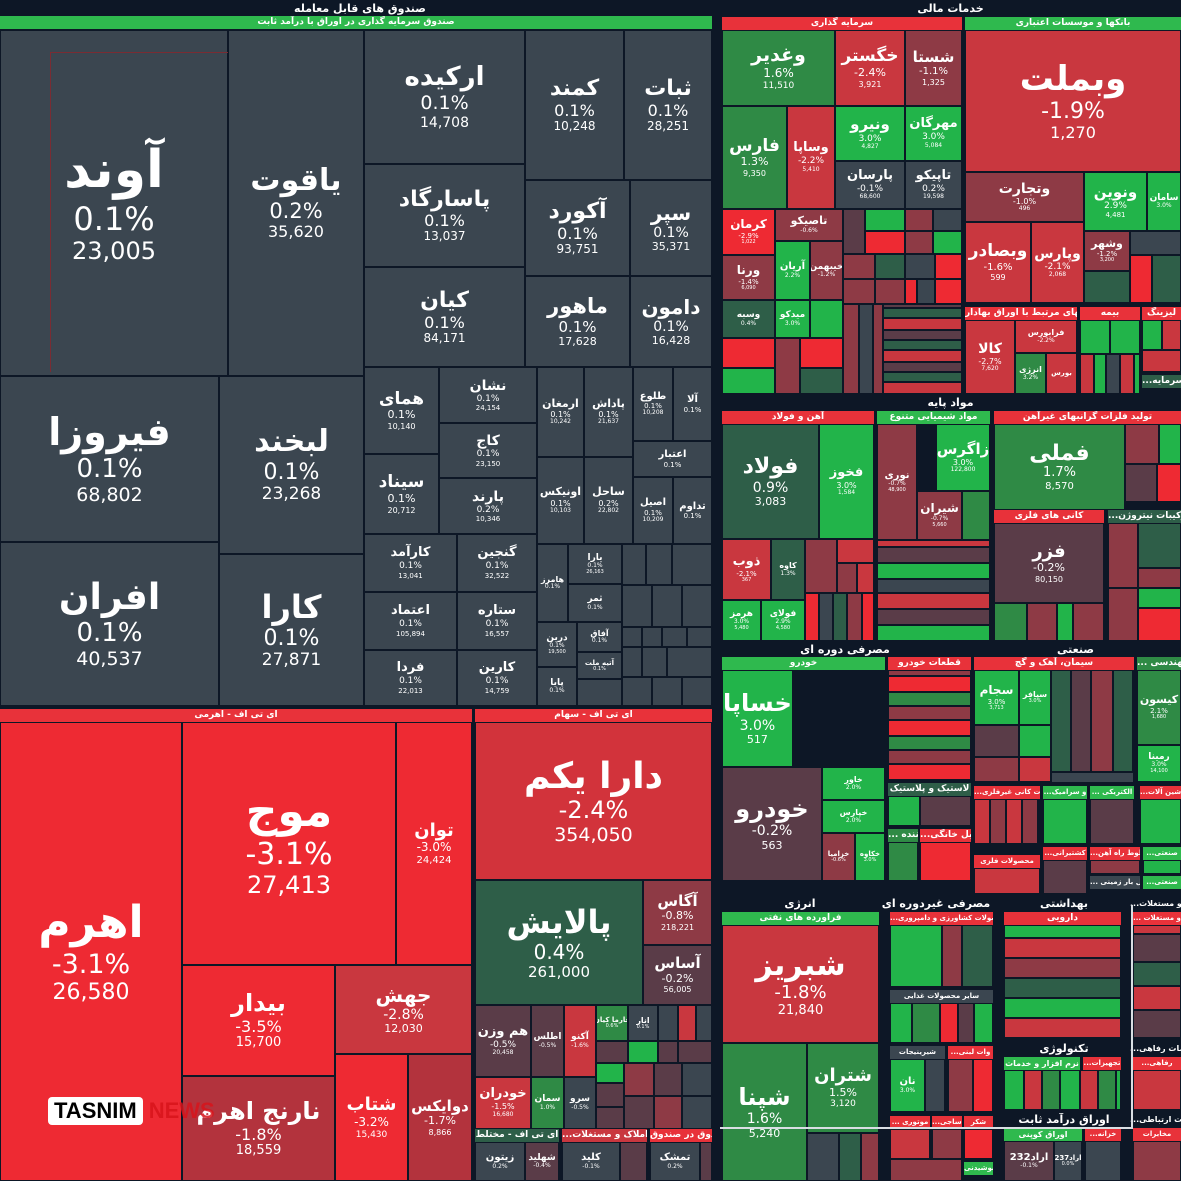 The width and height of the screenshot is (1181, 1181). What do you see at coordinates (826, 270) in the screenshot?
I see `tile-khibahman: خیبهمن -1.2%` at bounding box center [826, 270].